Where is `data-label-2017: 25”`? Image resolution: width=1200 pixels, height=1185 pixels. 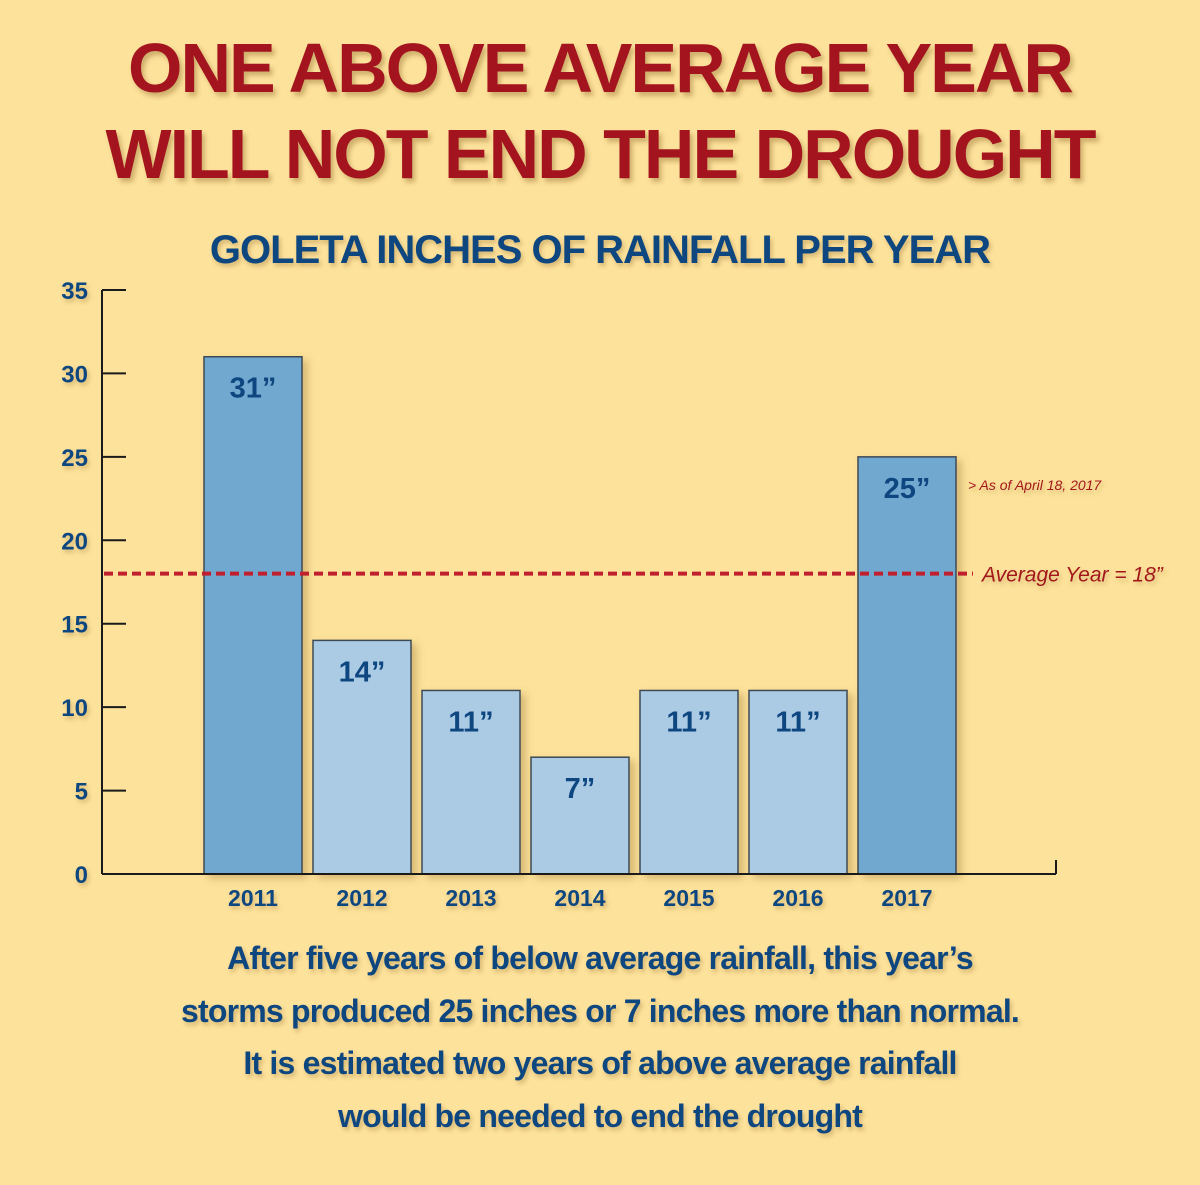 data-label-2017: 25” is located at coordinates (907, 489).